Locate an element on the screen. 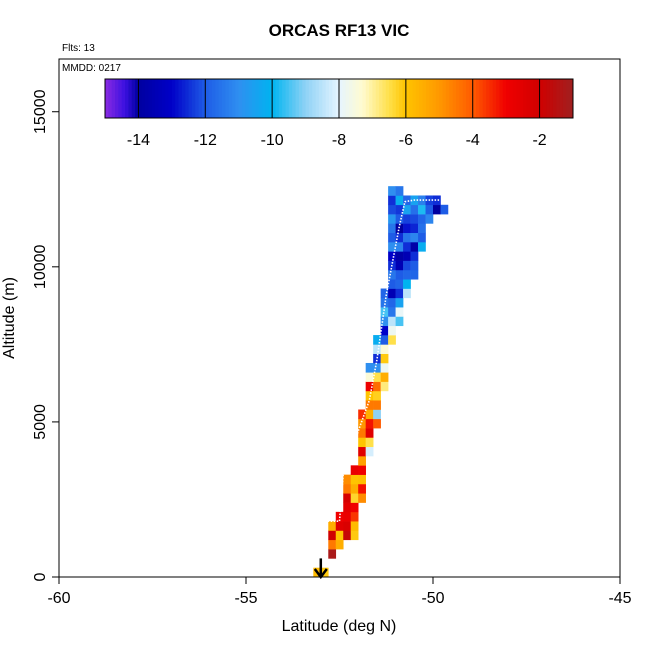 The height and width of the screenshot is (650, 650). y-tick-label: 10000 is located at coordinates (40, 266).